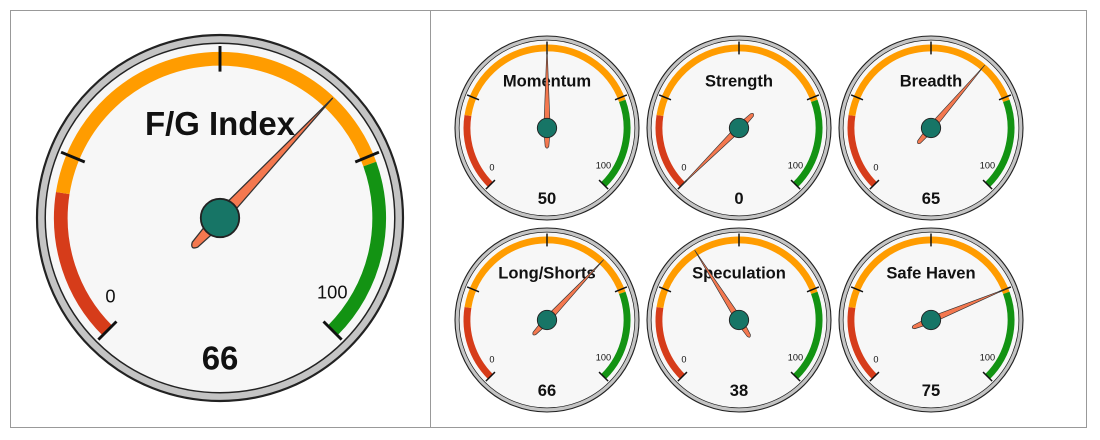 The height and width of the screenshot is (440, 1100). Describe the element at coordinates (739, 390) in the screenshot. I see `gauge-value: 38` at that location.